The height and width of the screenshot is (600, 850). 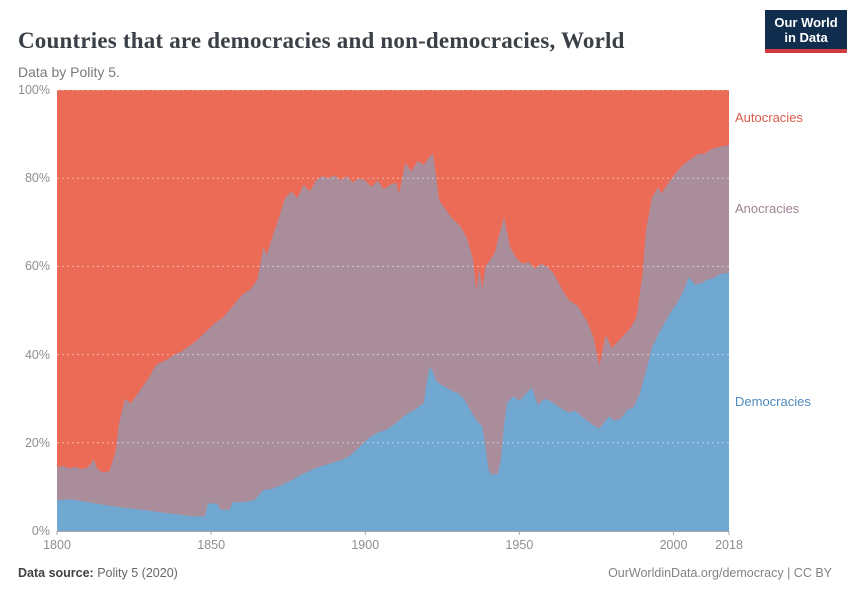 What do you see at coordinates (37, 442) in the screenshot?
I see `y-tick-20: 20%` at bounding box center [37, 442].